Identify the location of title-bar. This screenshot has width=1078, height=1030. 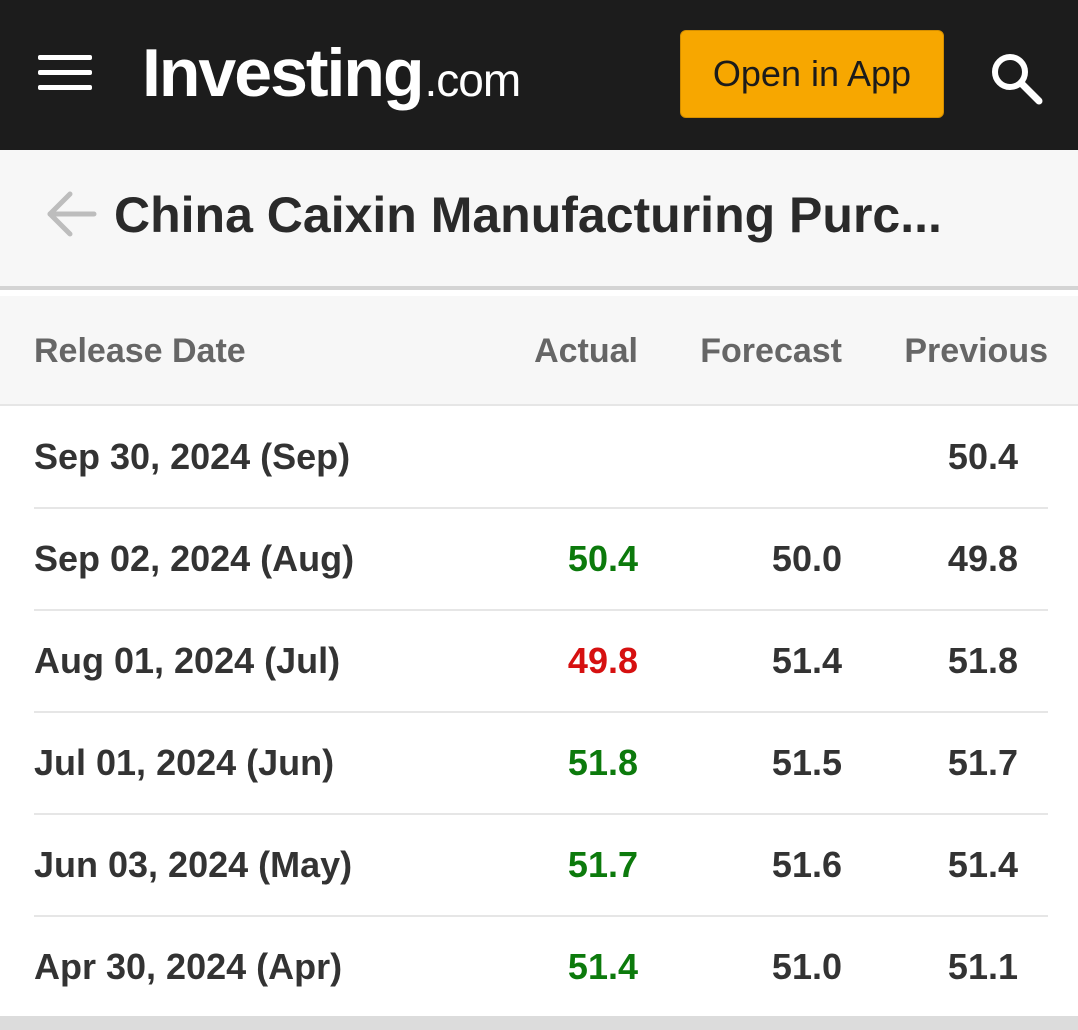
(539, 220).